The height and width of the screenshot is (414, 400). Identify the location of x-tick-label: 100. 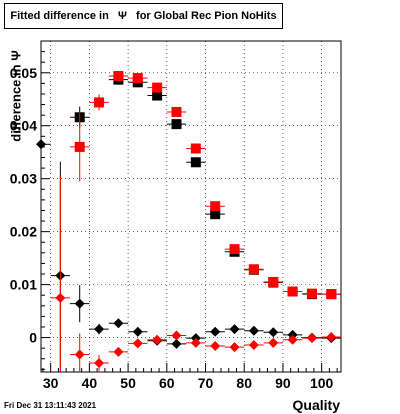
(322, 383).